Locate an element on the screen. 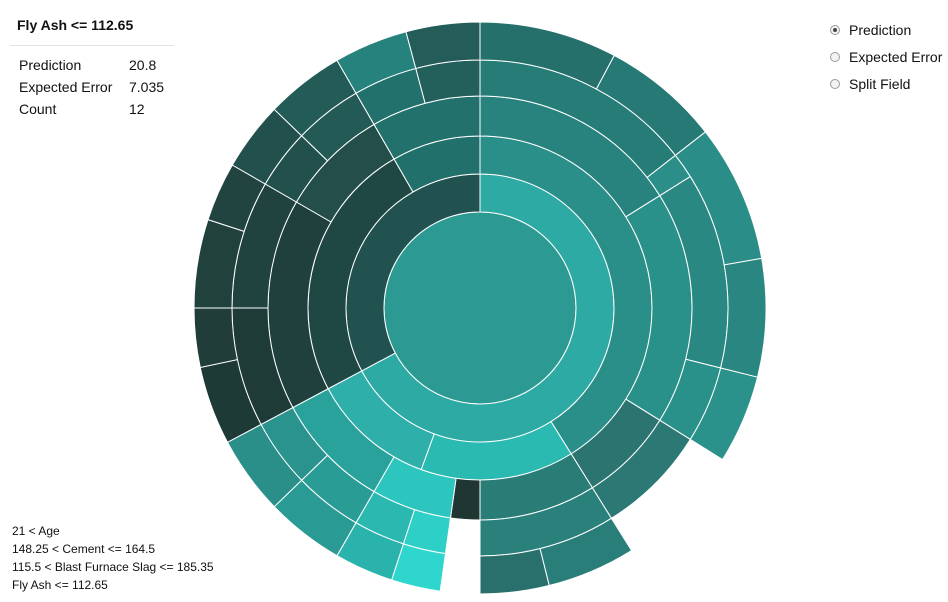  info-label: Expected Error is located at coordinates (66, 87).